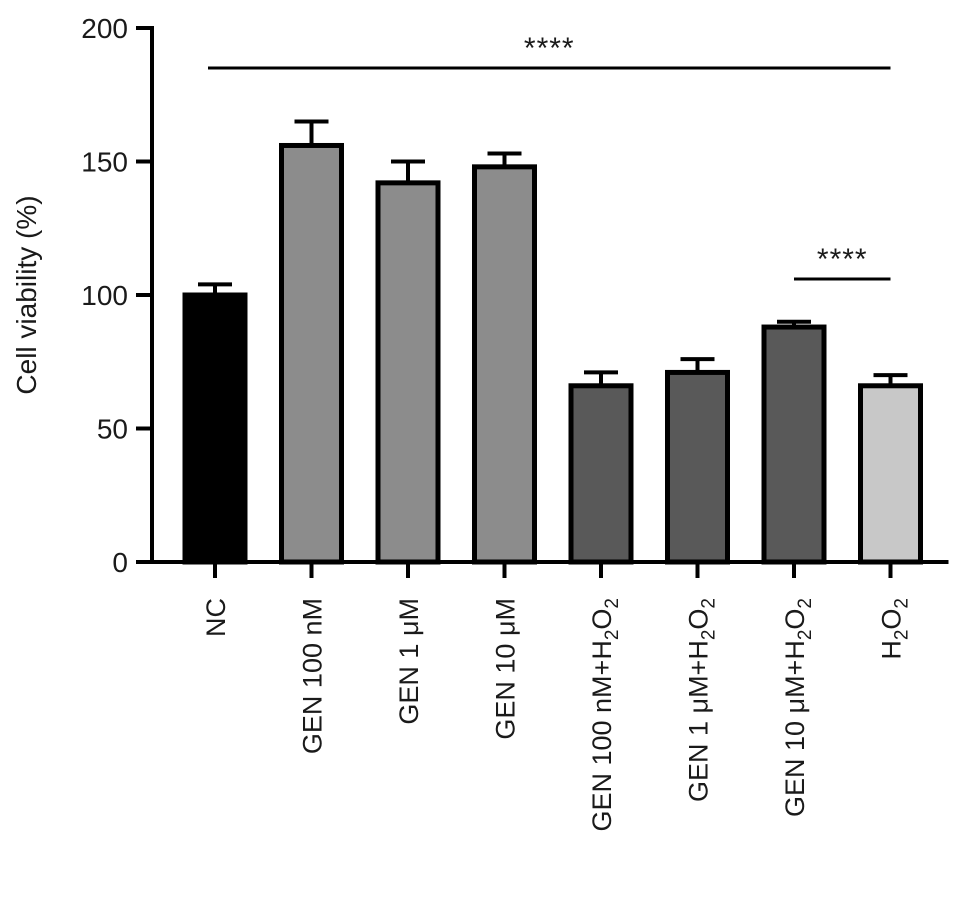 This screenshot has width=969, height=908. I want to click on significance-label-0: ****, so click(549, 48).